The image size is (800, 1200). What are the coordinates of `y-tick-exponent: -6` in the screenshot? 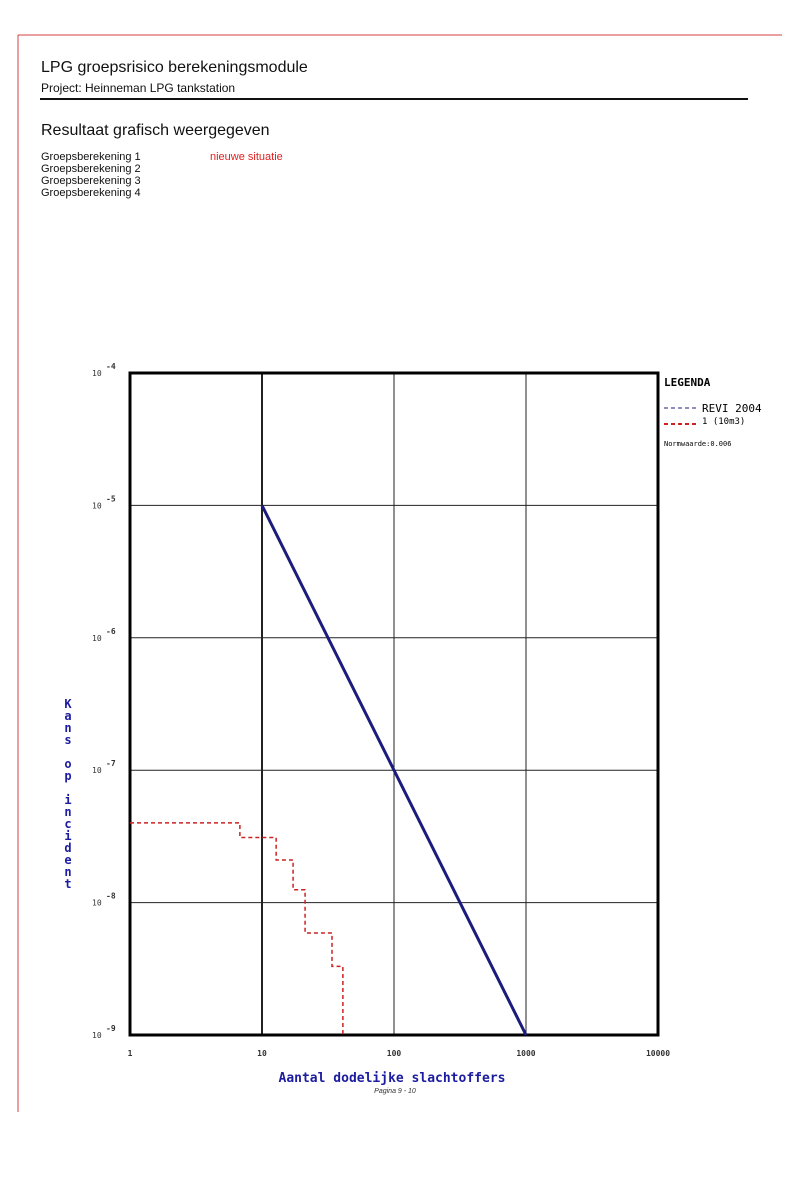 It's located at (111, 631).